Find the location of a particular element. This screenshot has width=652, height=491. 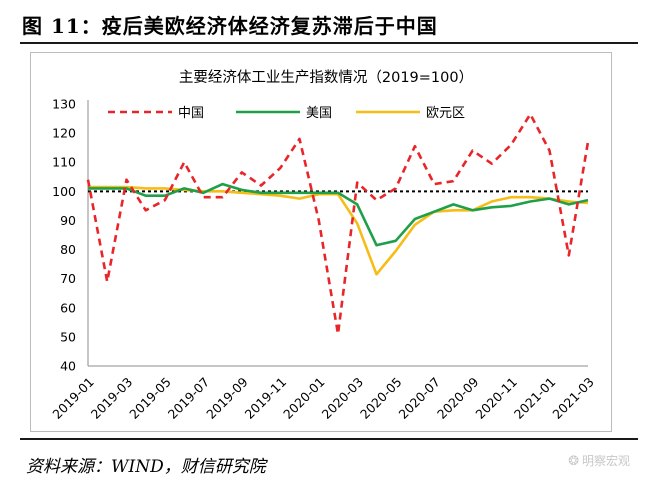

x-tick-label: 2020-01 is located at coordinates (304, 398).